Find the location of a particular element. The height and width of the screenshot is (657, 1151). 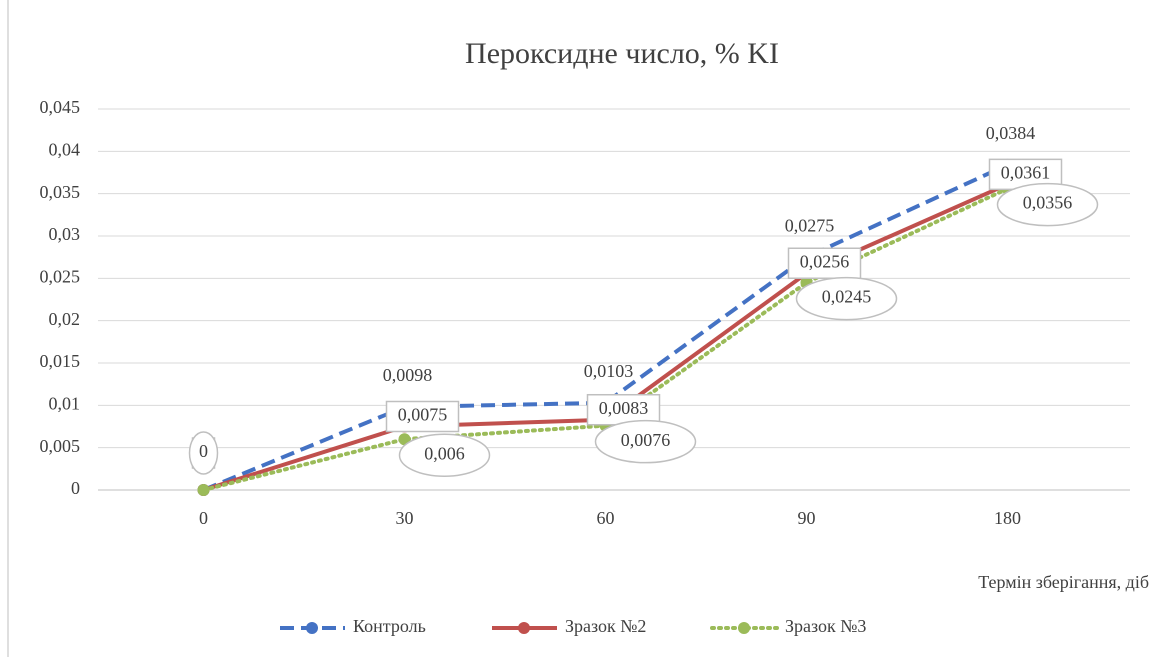

y-tick-label: 0,02 is located at coordinates (65, 319).